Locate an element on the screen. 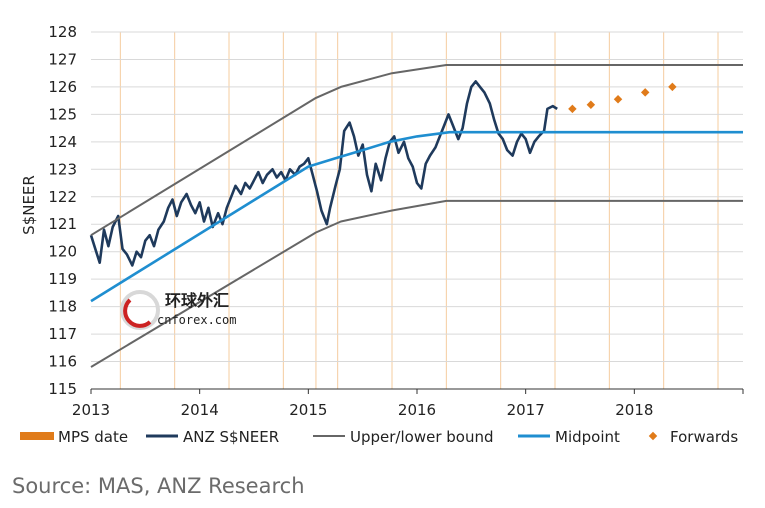 The height and width of the screenshot is (508, 765). y-tick-label-124: 124 is located at coordinates (62, 142).